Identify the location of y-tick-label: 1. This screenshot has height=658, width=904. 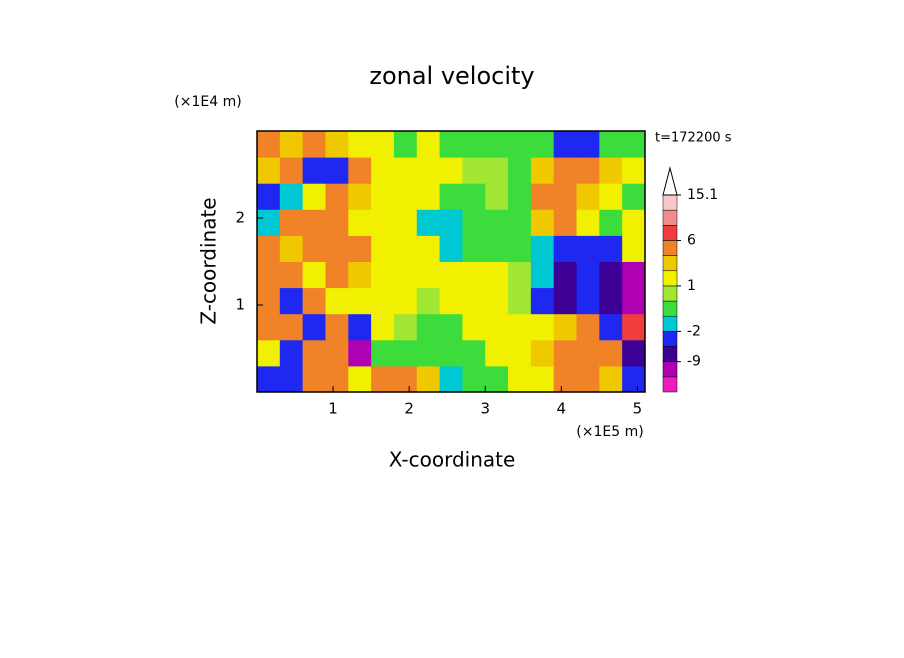
(240, 305).